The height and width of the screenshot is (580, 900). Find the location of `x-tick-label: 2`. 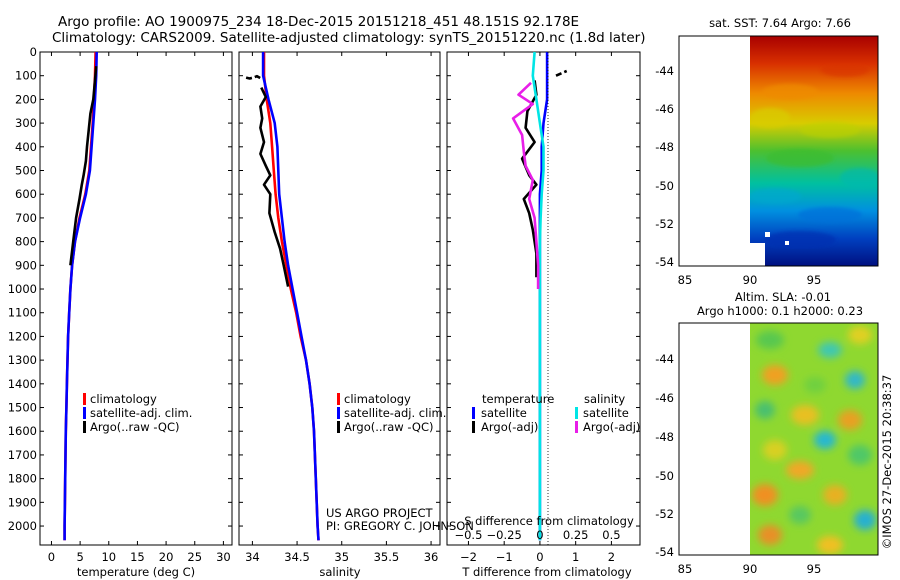

x-tick-label: 2 is located at coordinates (611, 557).